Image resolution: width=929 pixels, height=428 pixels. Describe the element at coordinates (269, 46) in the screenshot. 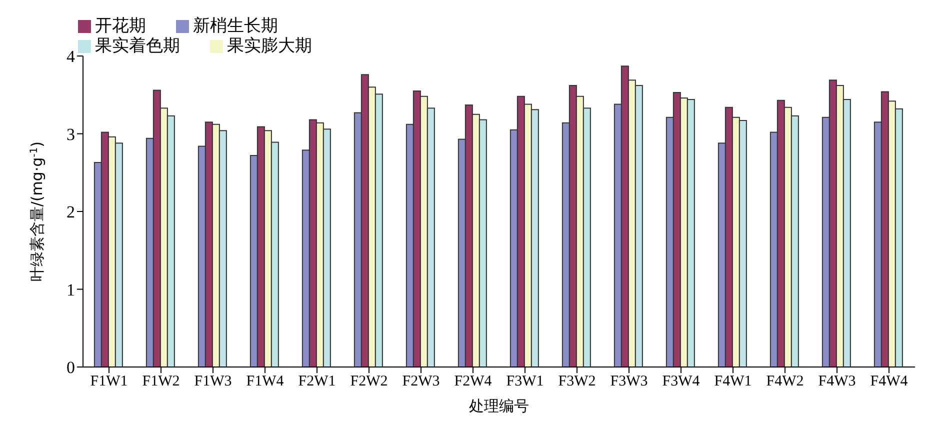

I see `legend-label: 果实膨大期` at that location.